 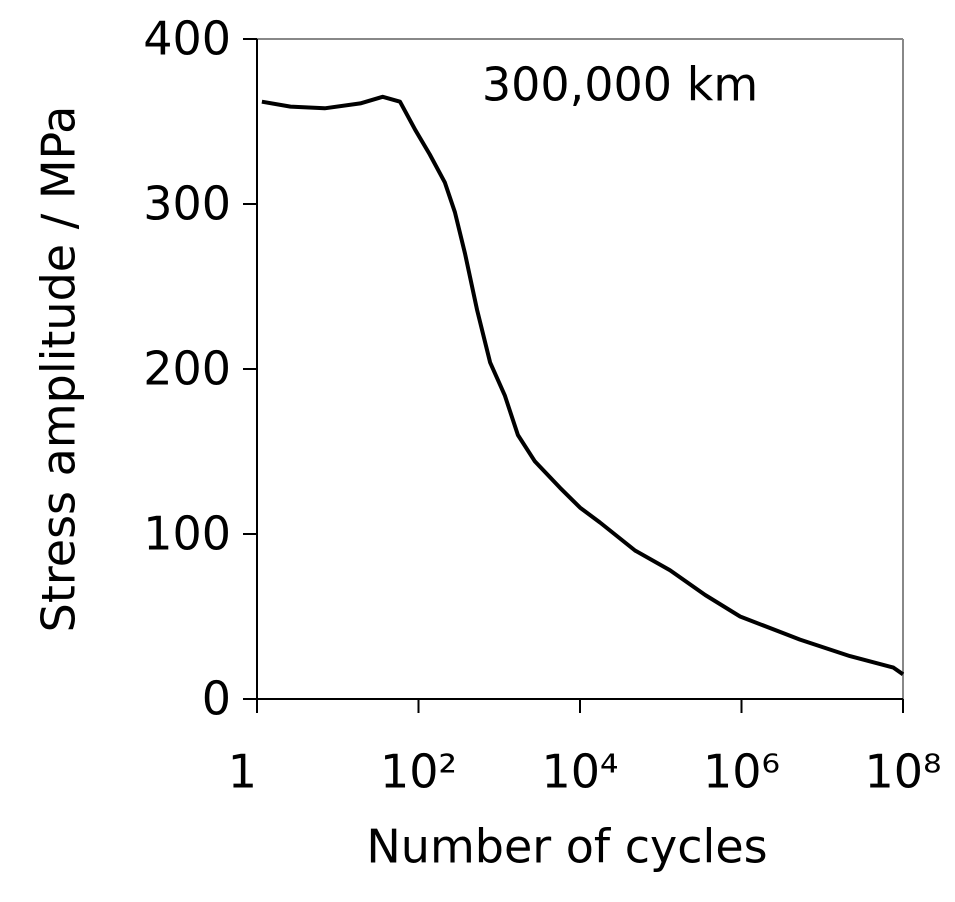 I want to click on annotation: 300,000 km, so click(x=620, y=85).